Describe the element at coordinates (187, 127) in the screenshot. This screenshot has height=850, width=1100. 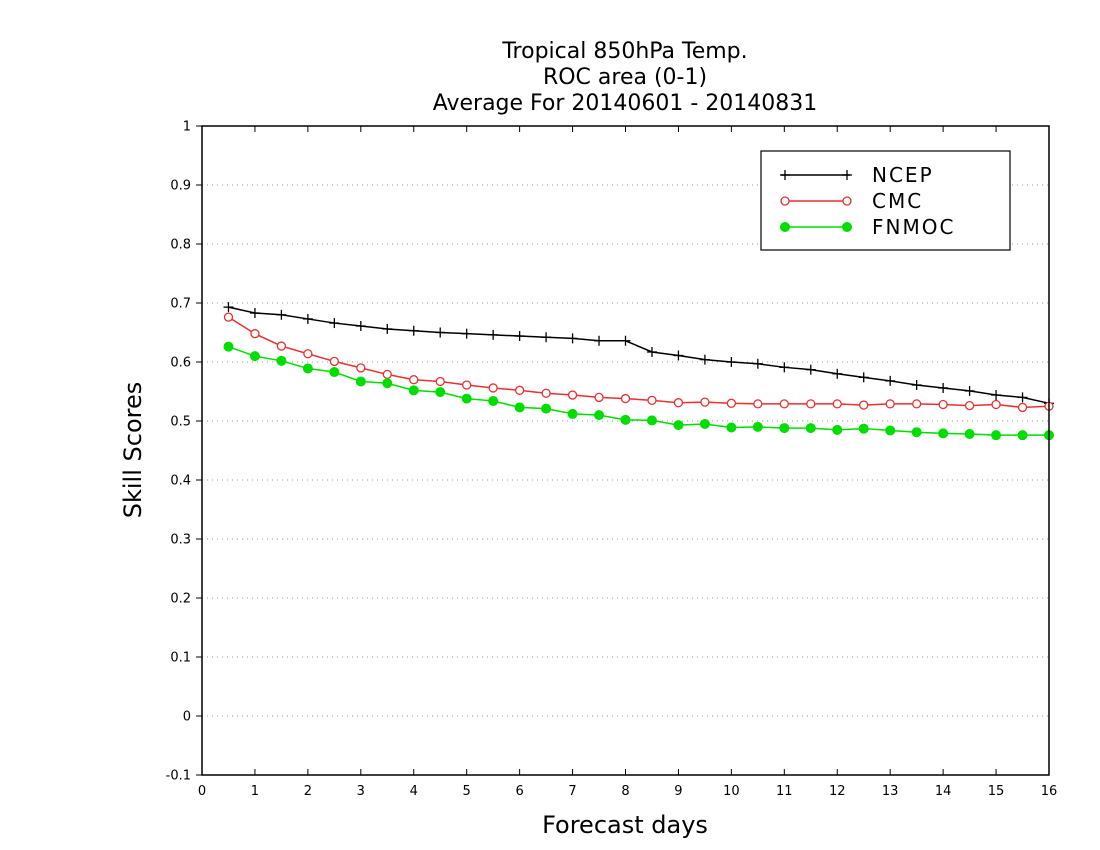
I see `y-tick-label: 1` at that location.